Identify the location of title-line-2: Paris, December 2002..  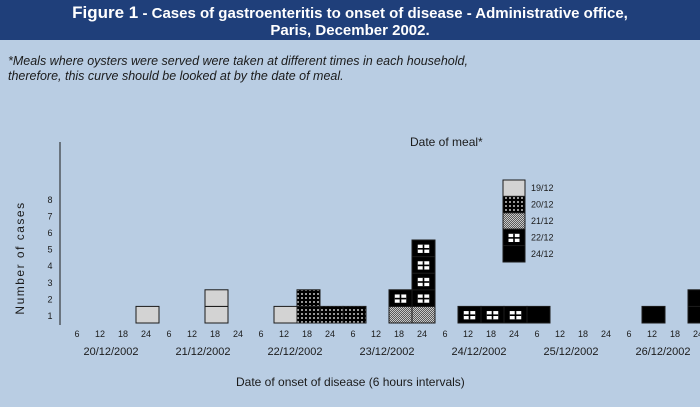
(350, 30).